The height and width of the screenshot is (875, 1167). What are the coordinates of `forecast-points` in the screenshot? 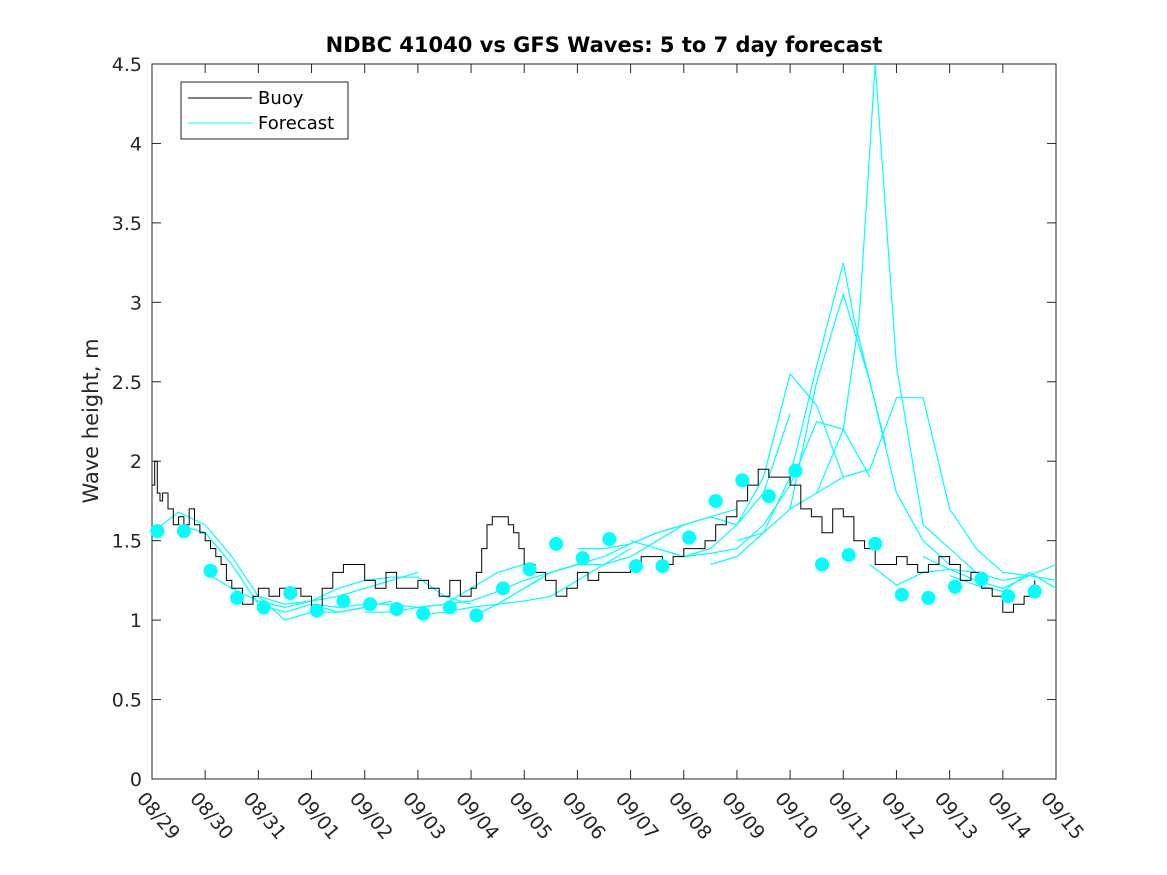 It's located at (596, 543).